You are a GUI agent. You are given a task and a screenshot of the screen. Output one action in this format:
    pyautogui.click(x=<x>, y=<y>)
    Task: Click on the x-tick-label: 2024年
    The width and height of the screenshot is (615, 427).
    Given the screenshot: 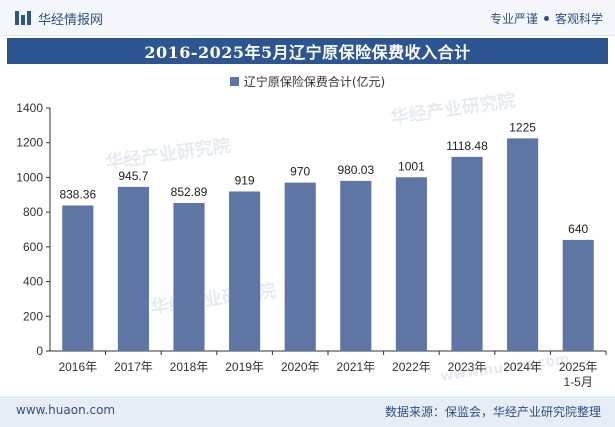 What is the action you would take?
    pyautogui.click(x=522, y=367)
    